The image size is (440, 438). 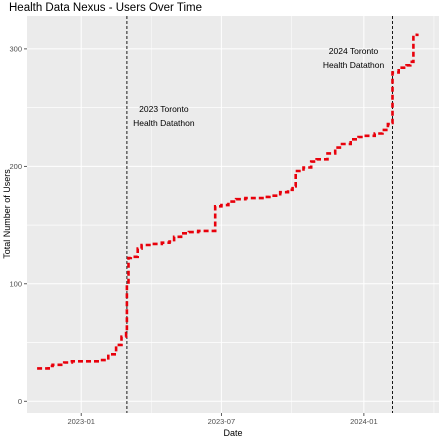 I want to click on x-tick-label: 2024-01, so click(x=364, y=421).